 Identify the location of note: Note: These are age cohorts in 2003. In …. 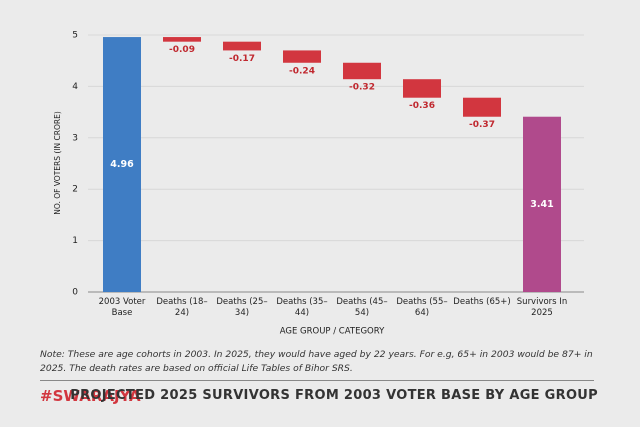
(316, 361).